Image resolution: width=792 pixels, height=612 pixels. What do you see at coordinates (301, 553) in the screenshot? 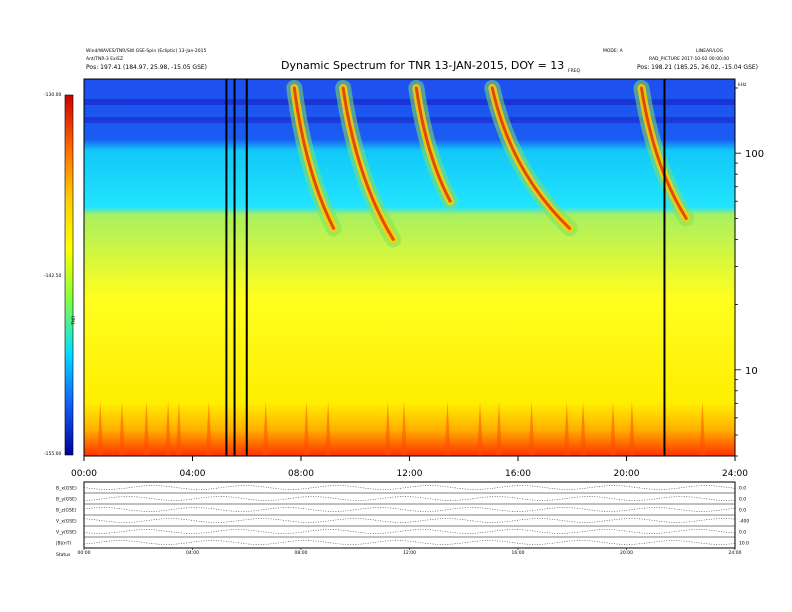
I see `bottom-x-tick-label: 08:00` at bounding box center [301, 553].